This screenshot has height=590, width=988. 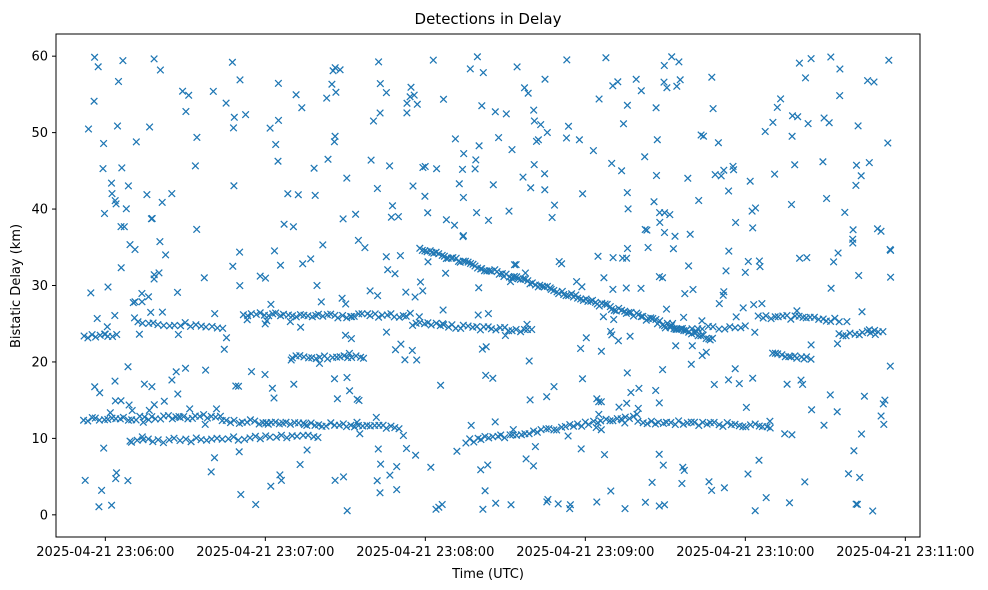 I want to click on y-tick-label: 40, so click(x=39, y=210).